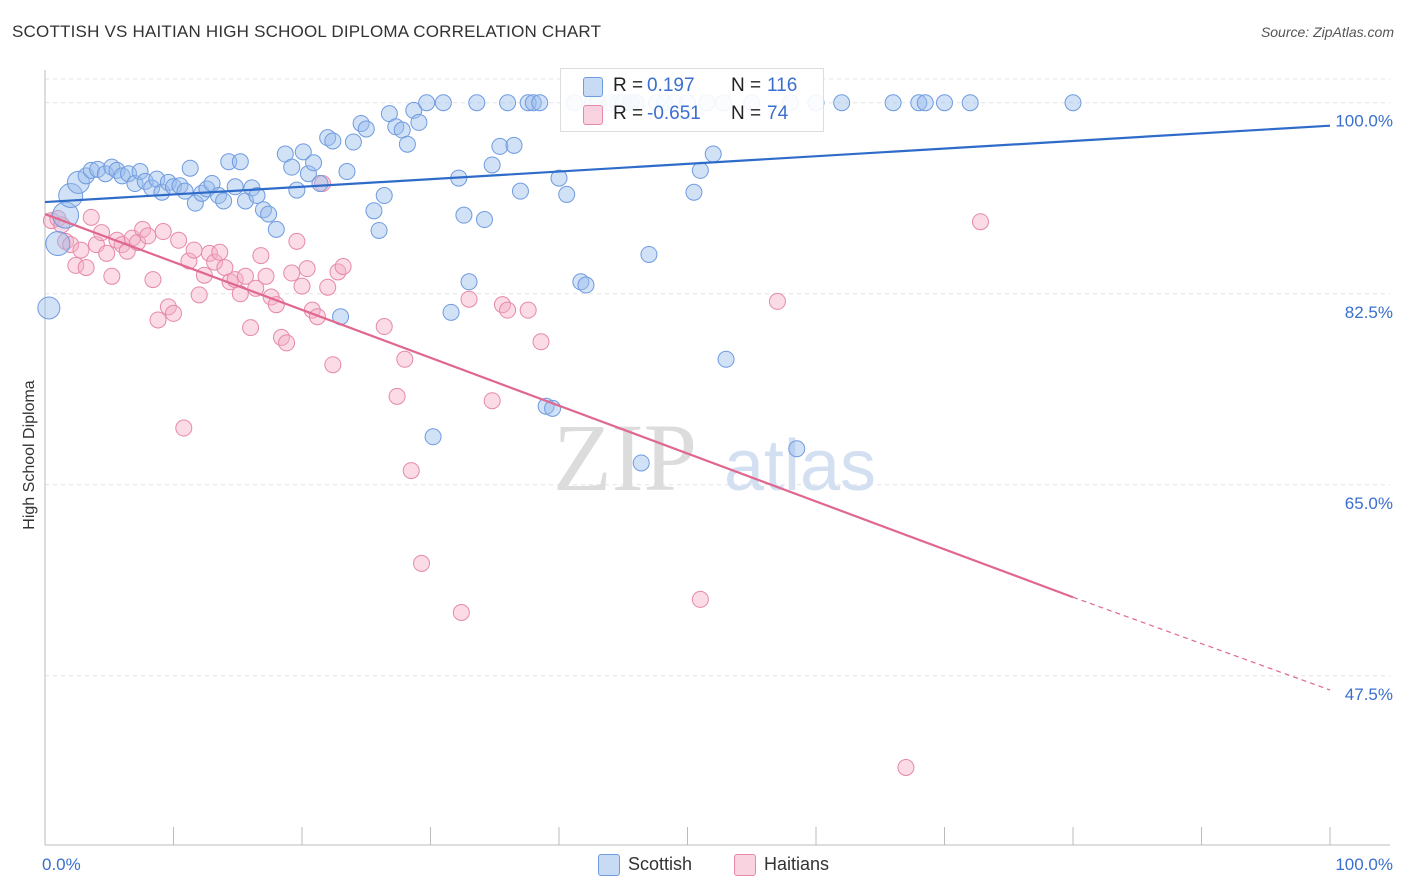 This screenshot has height=892, width=1406. What do you see at coordinates (628, 113) in the screenshot?
I see `r-label: R =` at bounding box center [628, 113].